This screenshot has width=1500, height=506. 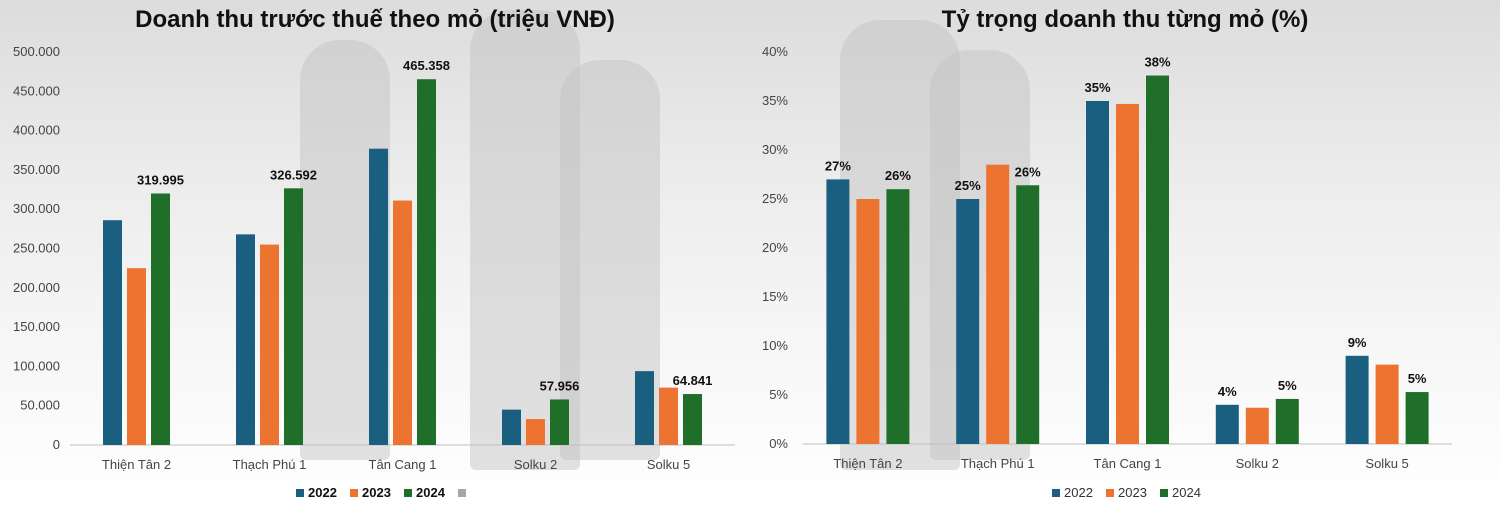 I want to click on data-label-2024: 465.358, so click(x=426, y=65).